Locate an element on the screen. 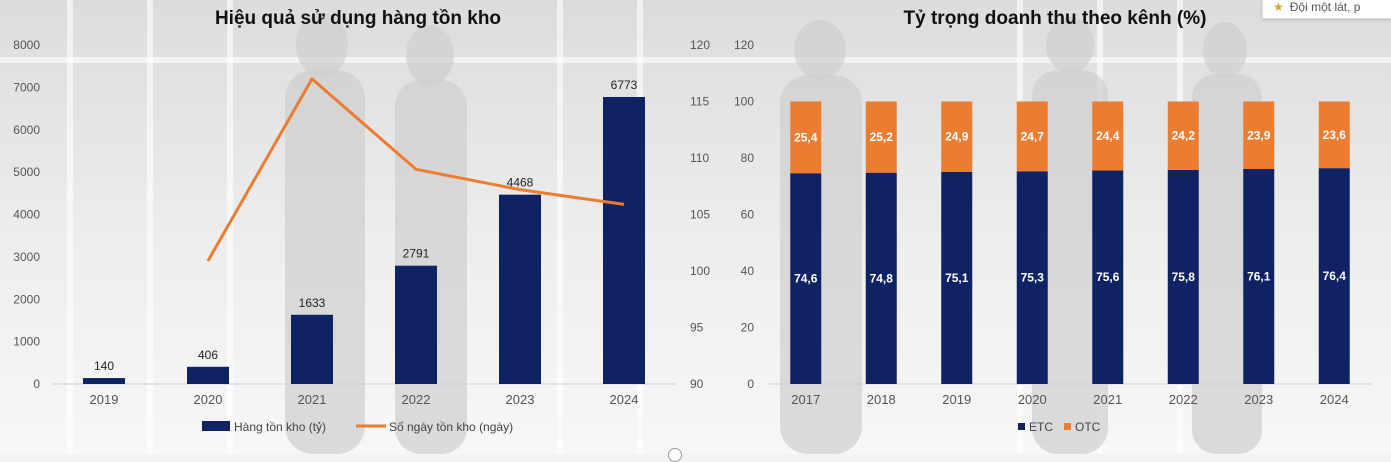 The width and height of the screenshot is (1391, 462). bar-2024 is located at coordinates (624, 240).